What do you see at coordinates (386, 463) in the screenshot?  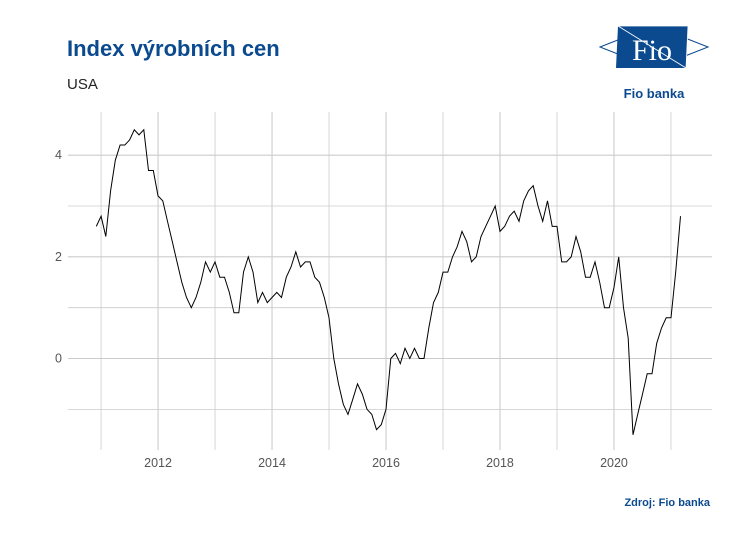 I see `x-tick-label: 2016` at bounding box center [386, 463].